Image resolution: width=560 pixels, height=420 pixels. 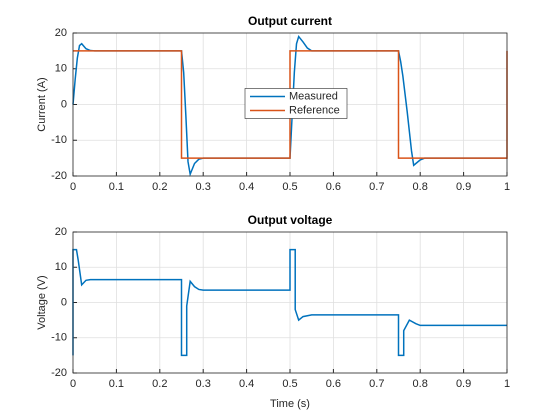 I want to click on y-axis-label: Voltage (V), so click(x=42, y=302).